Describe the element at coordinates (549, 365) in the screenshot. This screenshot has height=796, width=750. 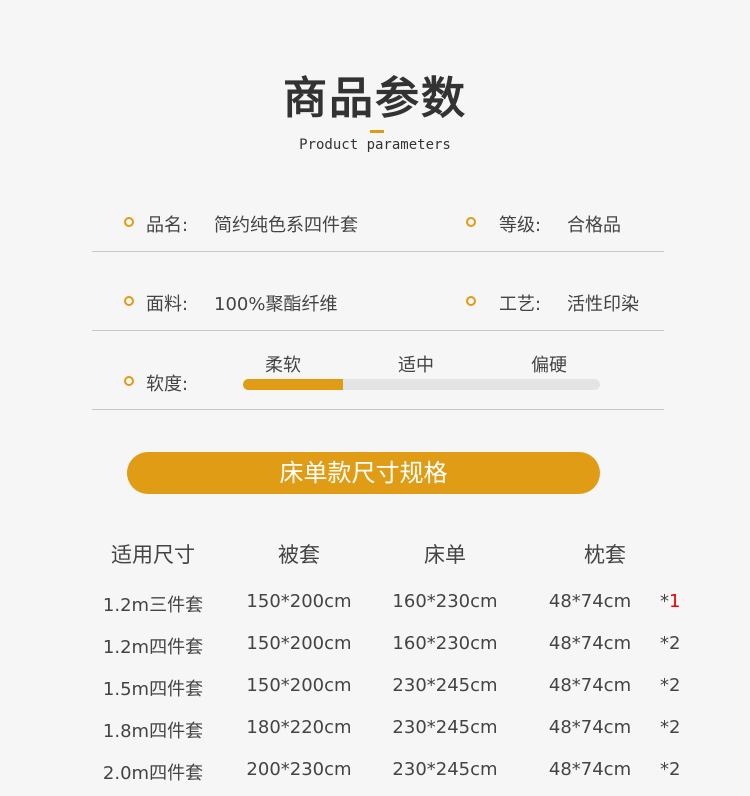
I see `softness-level-hard: 偏硬` at that location.